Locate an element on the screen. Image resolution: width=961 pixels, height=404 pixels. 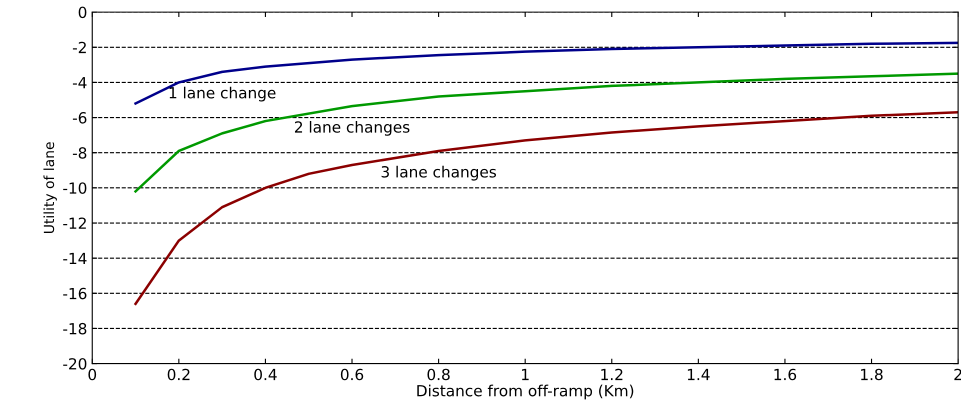
line-series is located at coordinates (546, 73).